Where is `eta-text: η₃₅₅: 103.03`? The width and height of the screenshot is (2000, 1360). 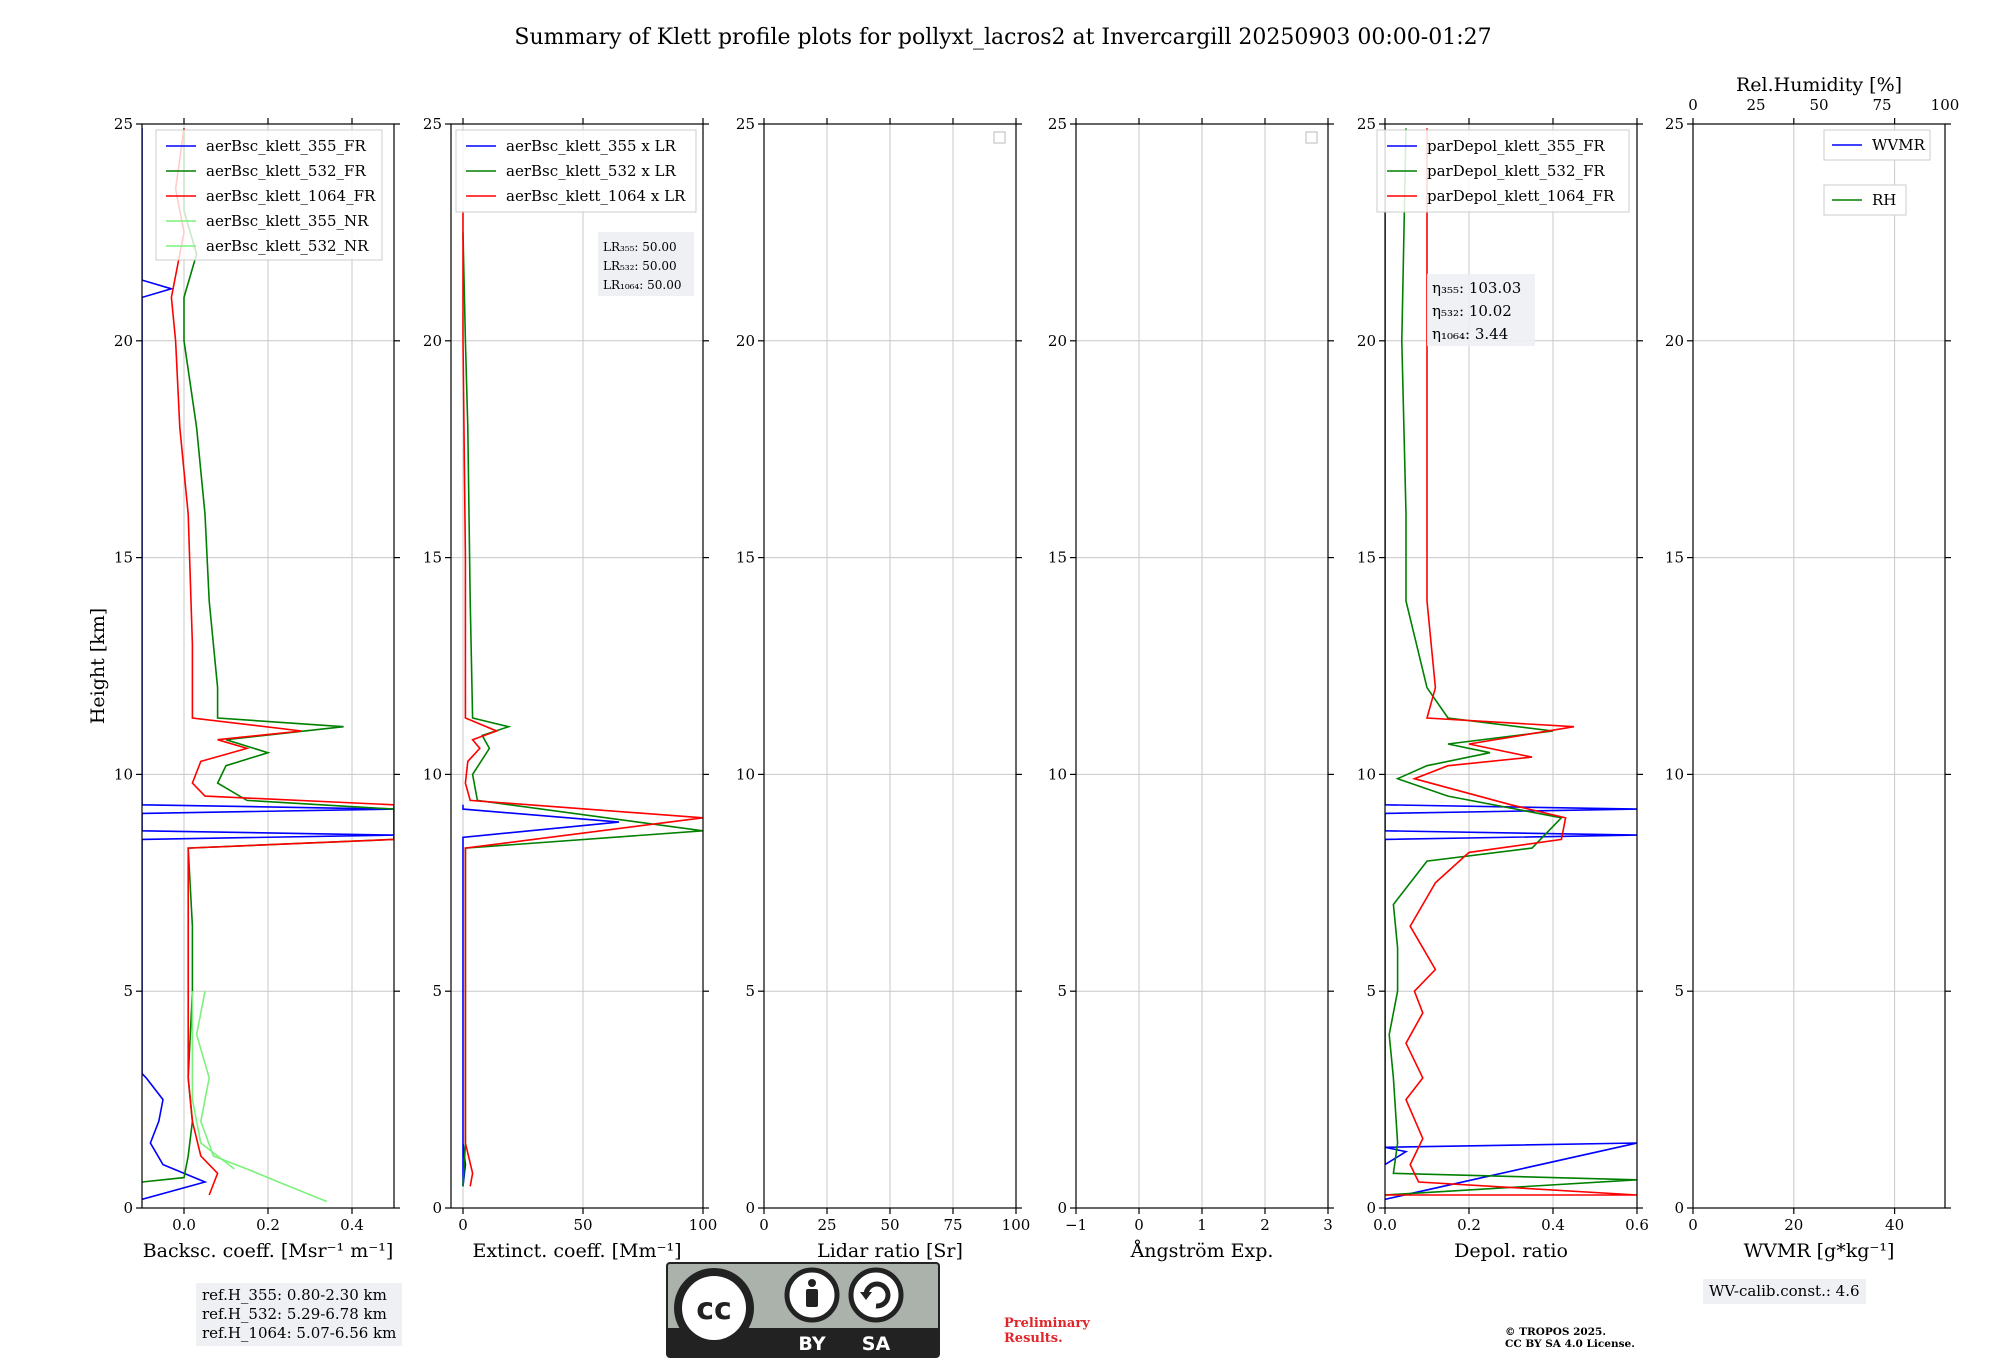 eta-text: η₃₅₅: 103.03 is located at coordinates (1476, 288).